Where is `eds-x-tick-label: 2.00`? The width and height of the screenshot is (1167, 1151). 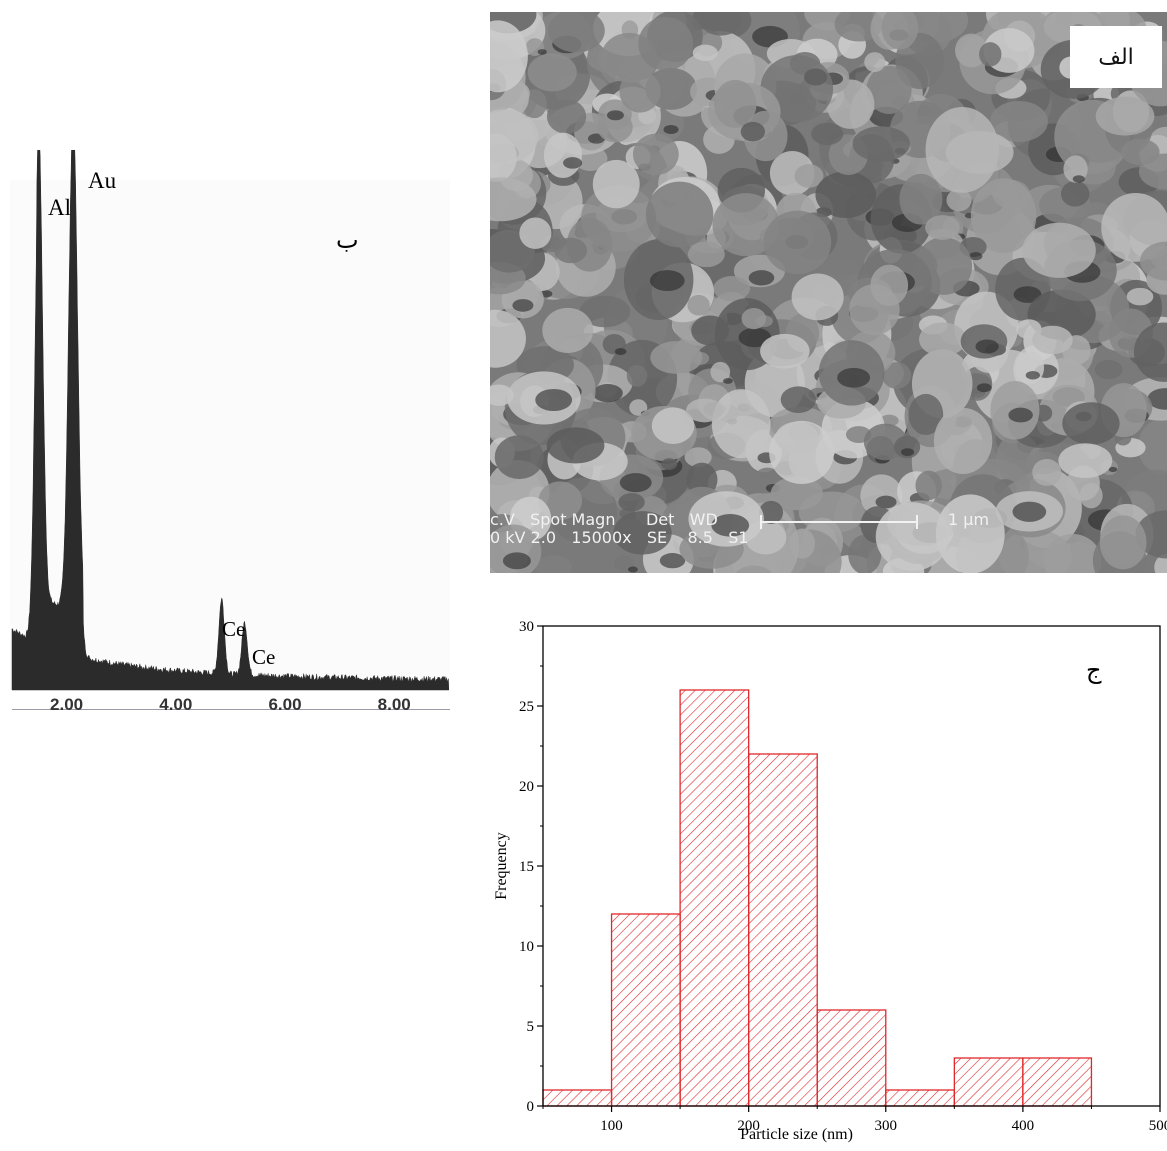
eds-x-tick-label: 2.00 is located at coordinates (66, 702).